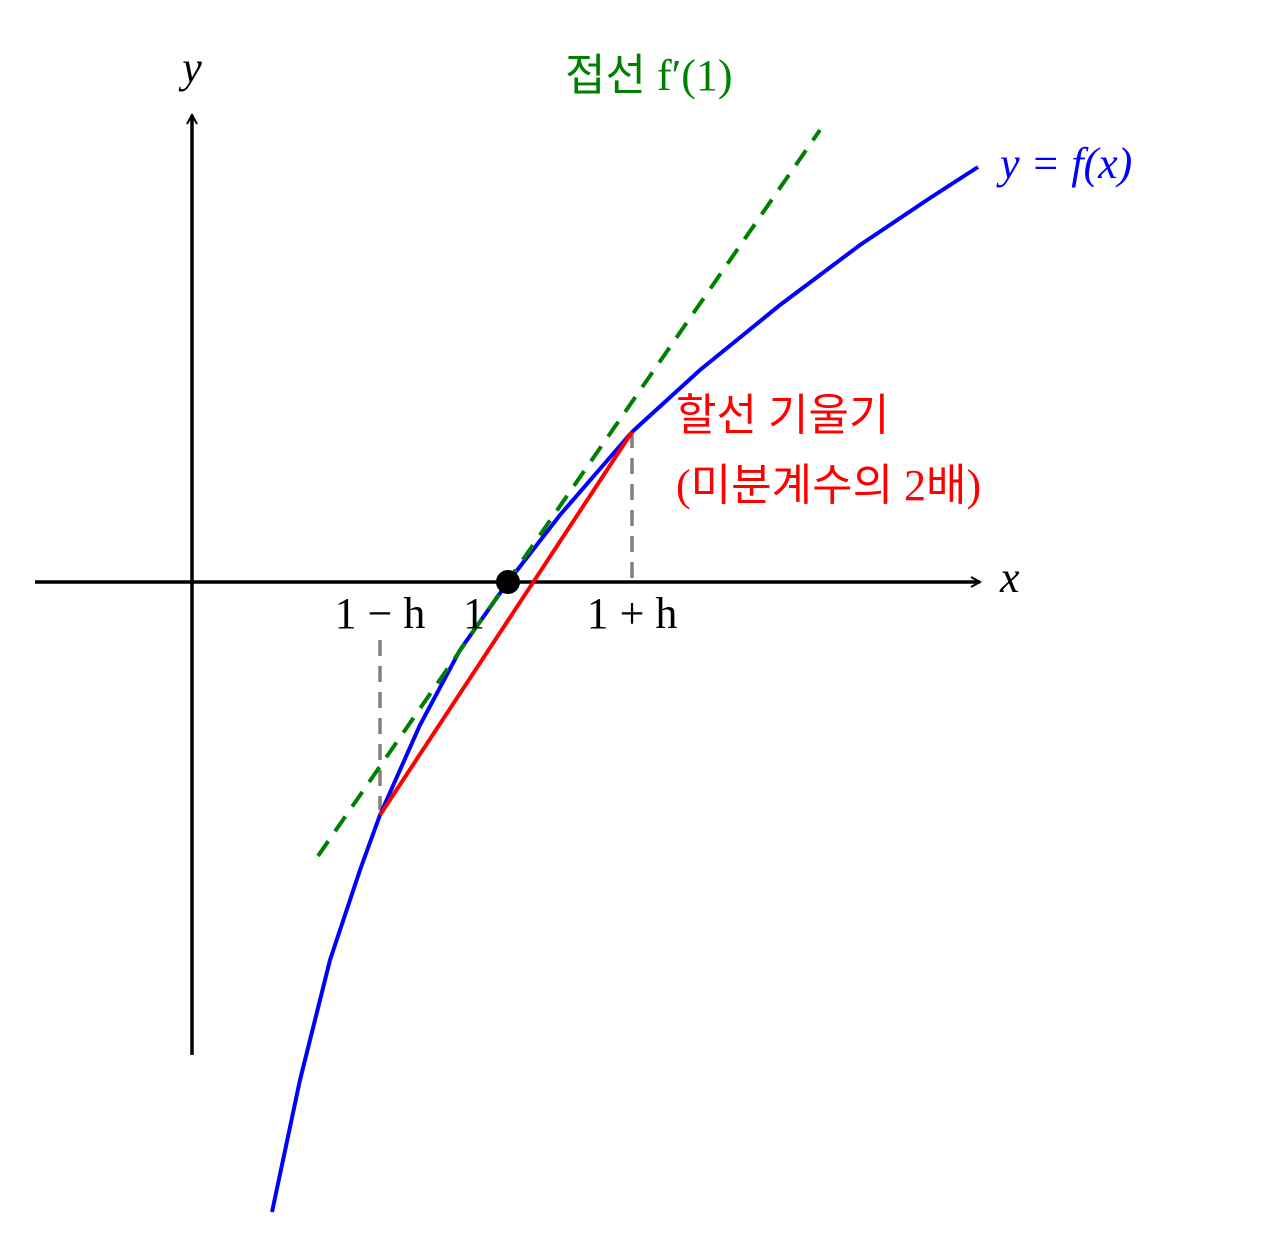 This screenshot has width=1264, height=1249. What do you see at coordinates (632, 613) in the screenshot?
I see `tick-label: 1 + h` at bounding box center [632, 613].